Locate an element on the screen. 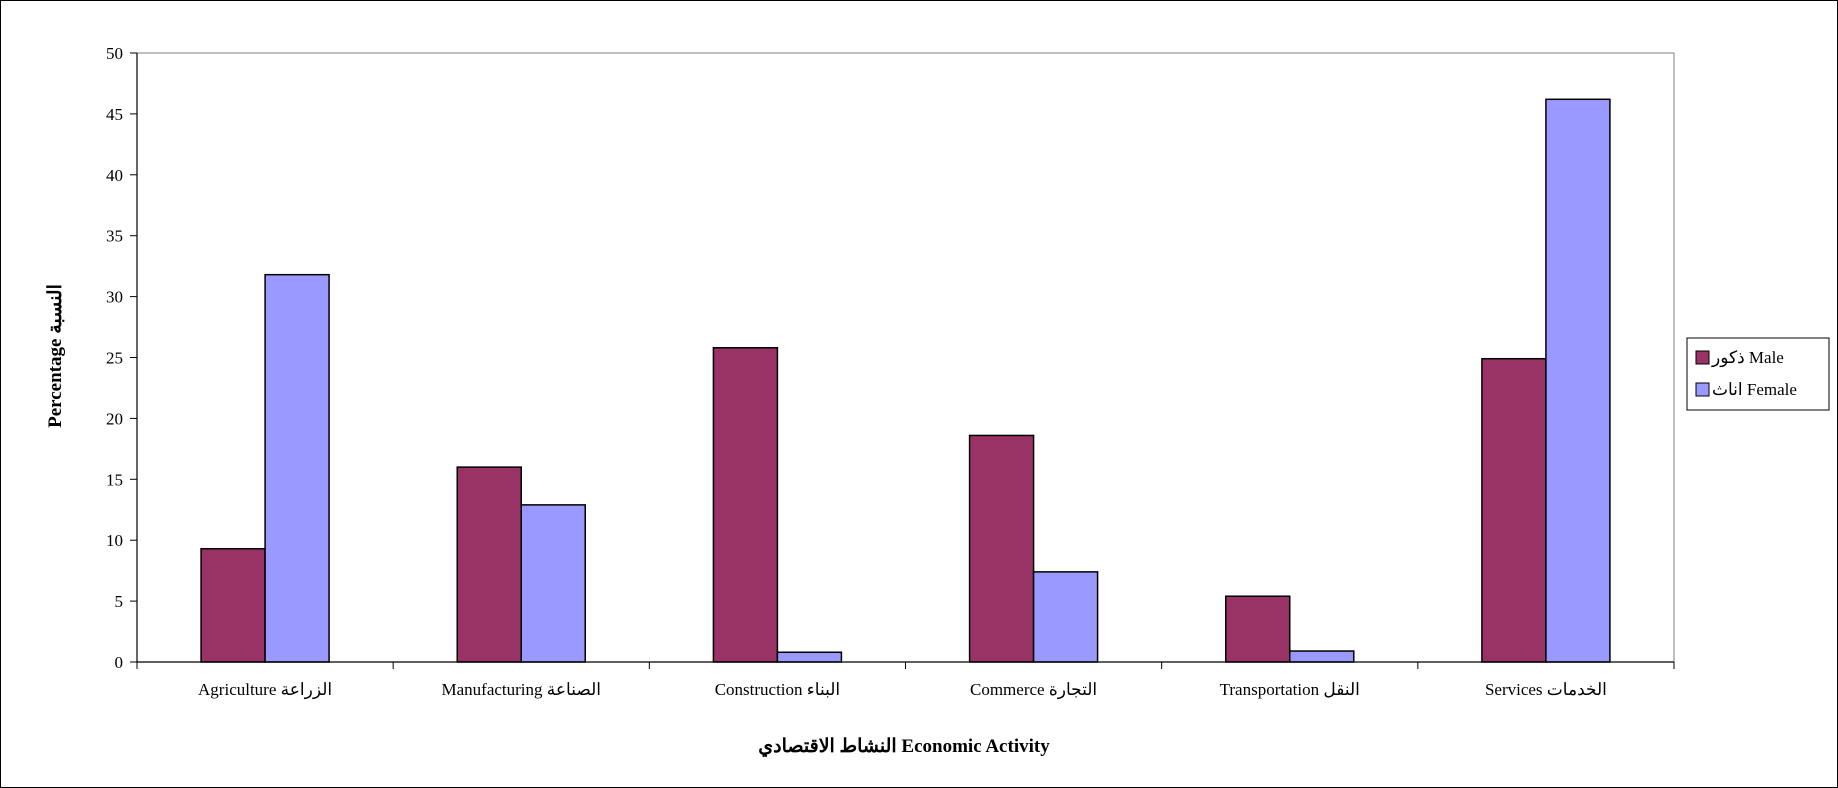  y-tick-label: 20 is located at coordinates (114, 418).